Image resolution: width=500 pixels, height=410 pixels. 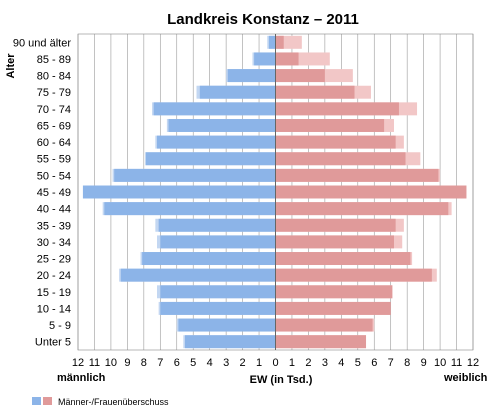 I want to click on category-label: 60 - 64, so click(x=54, y=143).